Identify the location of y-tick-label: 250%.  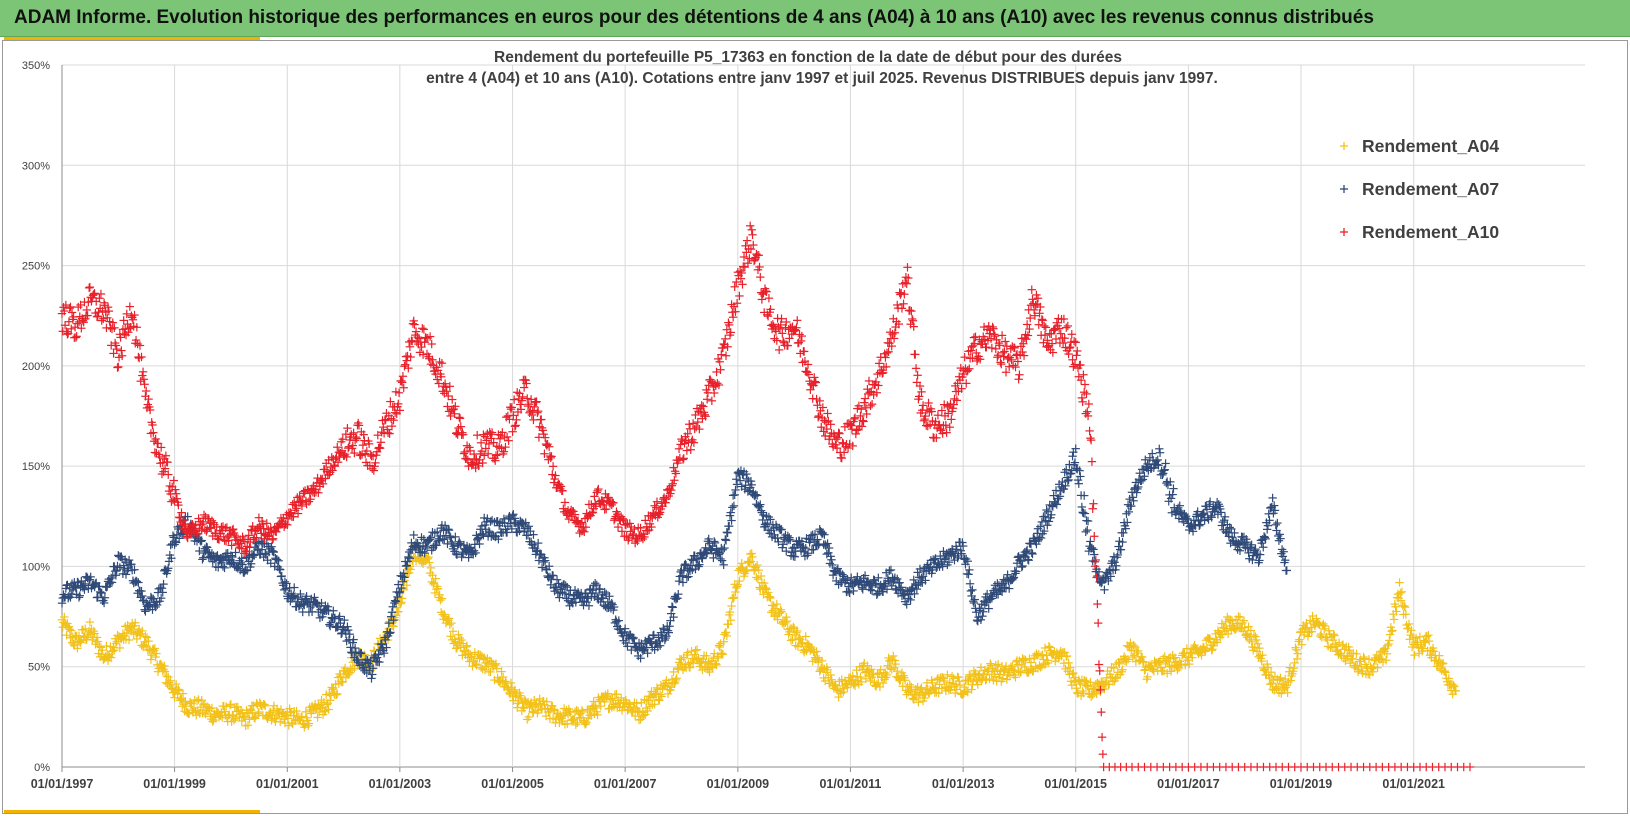
(36, 267).